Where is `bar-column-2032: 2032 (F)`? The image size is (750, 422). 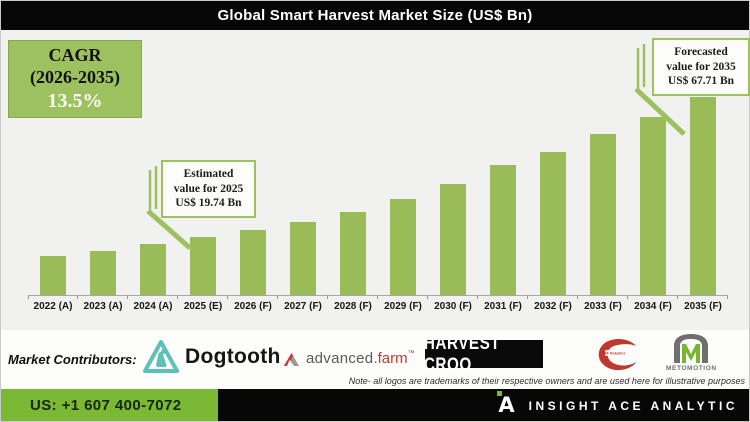
bar-column-2032: 2032 (F) is located at coordinates (553, 201).